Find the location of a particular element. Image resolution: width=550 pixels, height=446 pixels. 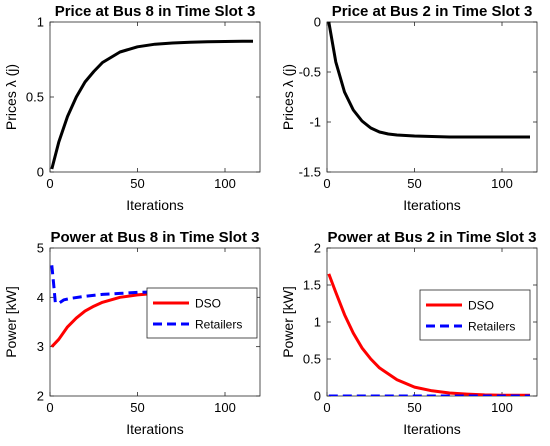

y-tick-label: 1.5 is located at coordinates (312, 285).